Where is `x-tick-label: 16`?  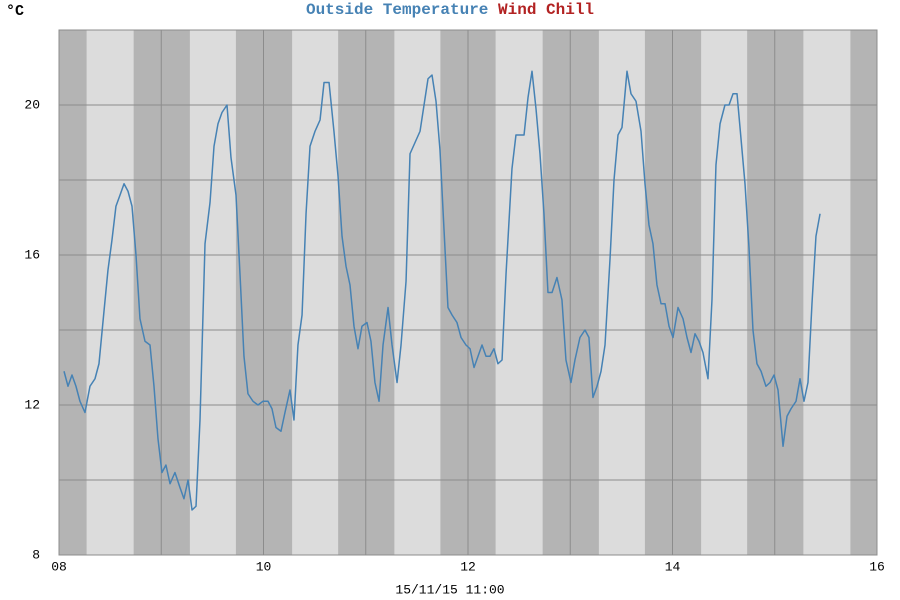 x-tick-label: 16 is located at coordinates (877, 566).